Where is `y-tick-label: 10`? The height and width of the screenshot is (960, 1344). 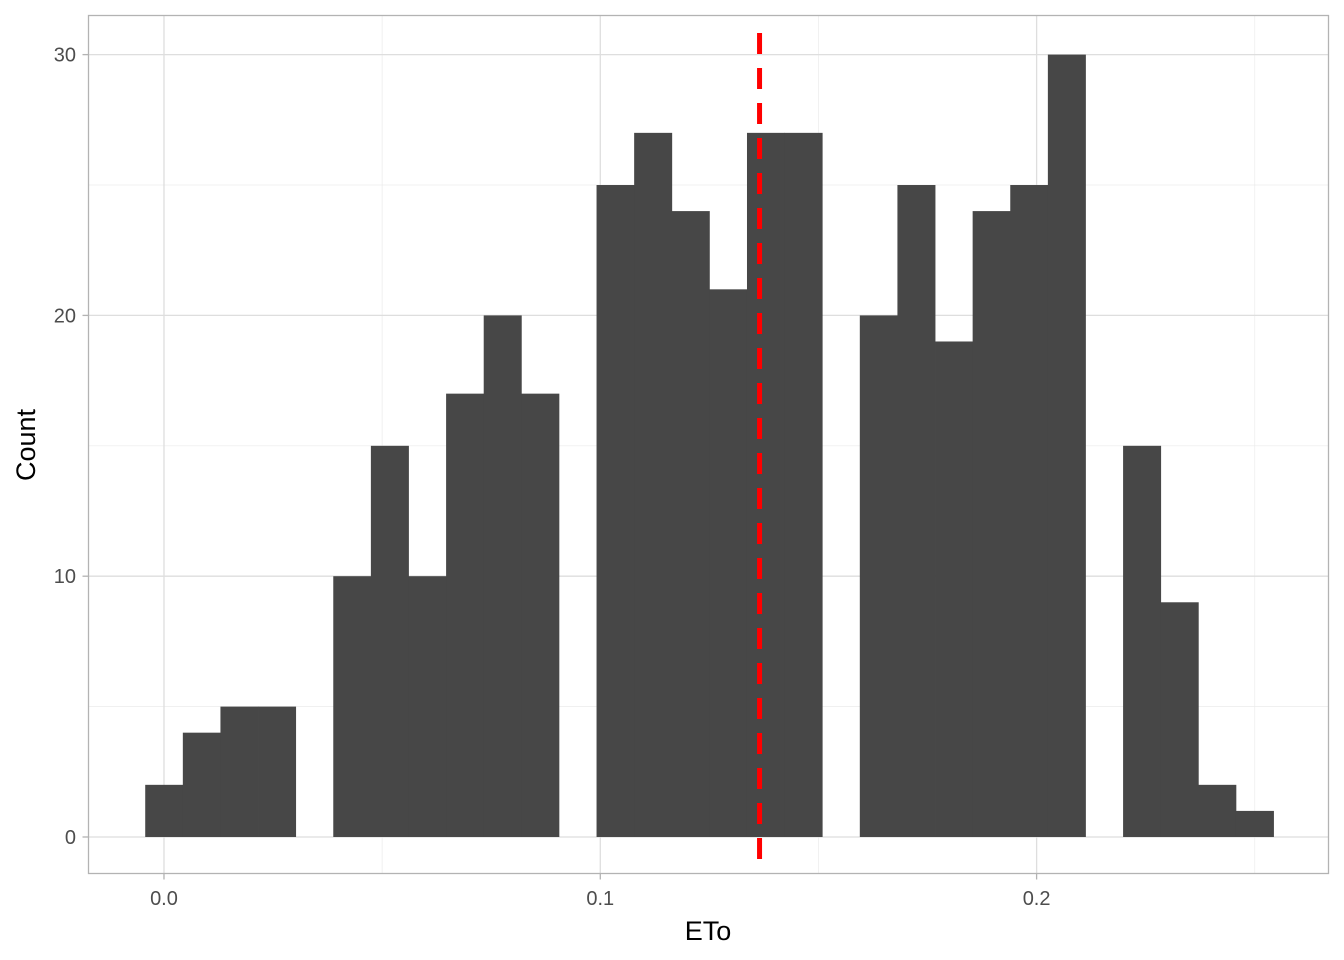 y-tick-label: 10 is located at coordinates (65, 577).